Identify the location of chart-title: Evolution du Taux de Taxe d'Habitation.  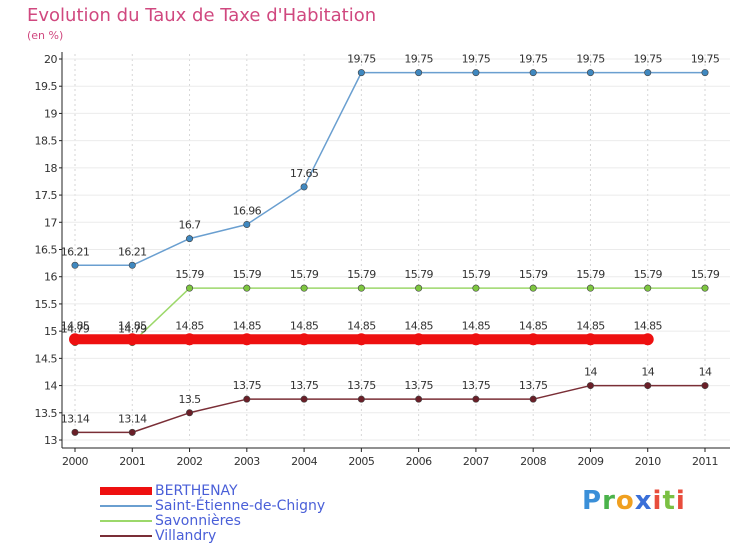
(202, 15).